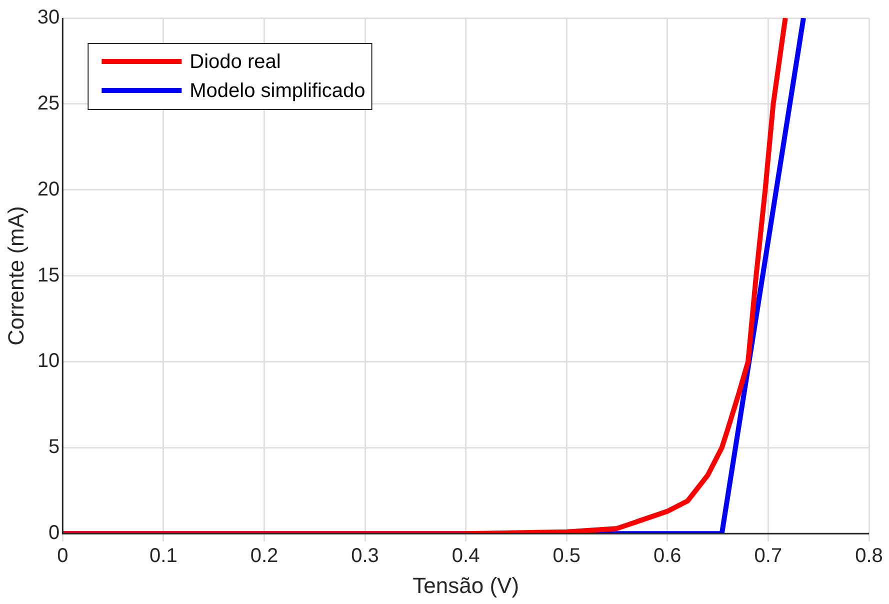 The width and height of the screenshot is (889, 604). Describe the element at coordinates (264, 556) in the screenshot. I see `x-tick-label: 0.2` at that location.